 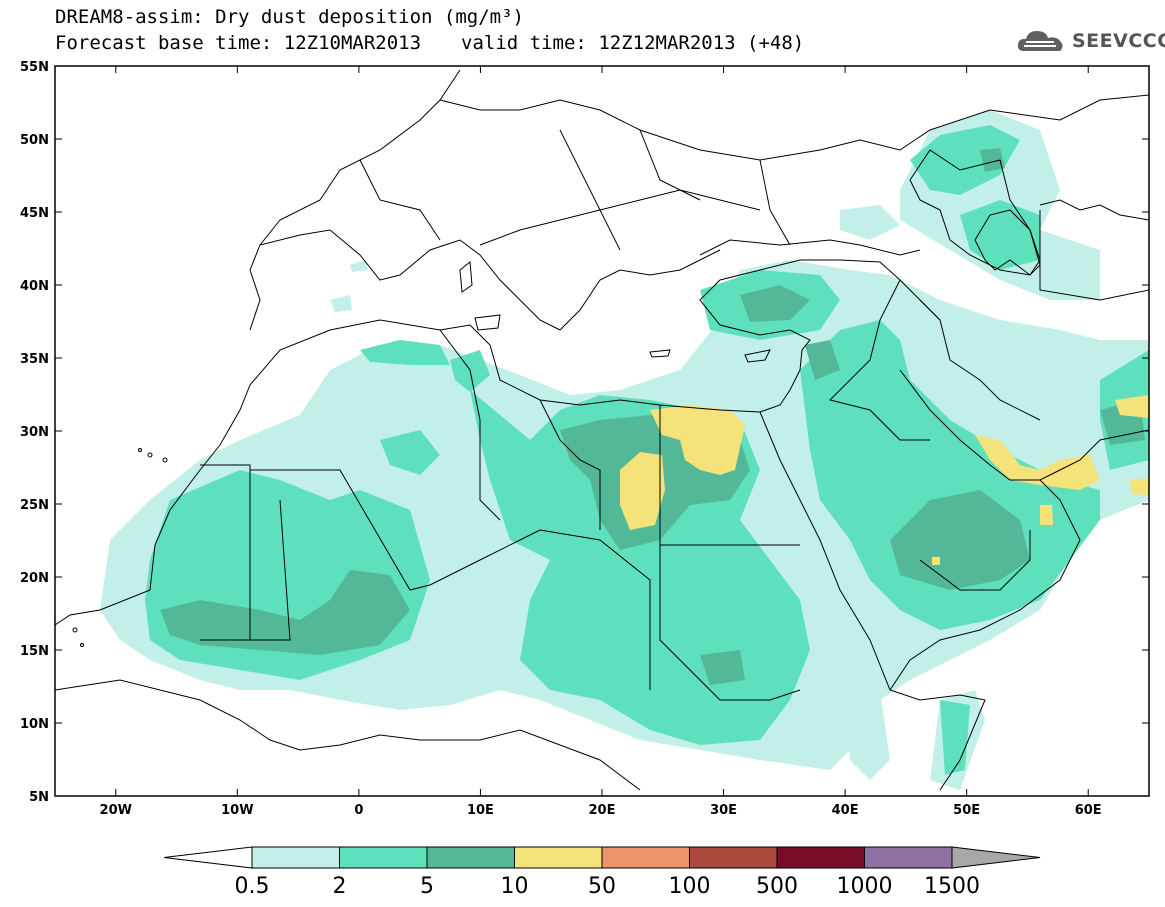 What do you see at coordinates (238, 43) in the screenshot?
I see `forecast-base-time: Forecast base time: 12Z10MAR2013` at bounding box center [238, 43].